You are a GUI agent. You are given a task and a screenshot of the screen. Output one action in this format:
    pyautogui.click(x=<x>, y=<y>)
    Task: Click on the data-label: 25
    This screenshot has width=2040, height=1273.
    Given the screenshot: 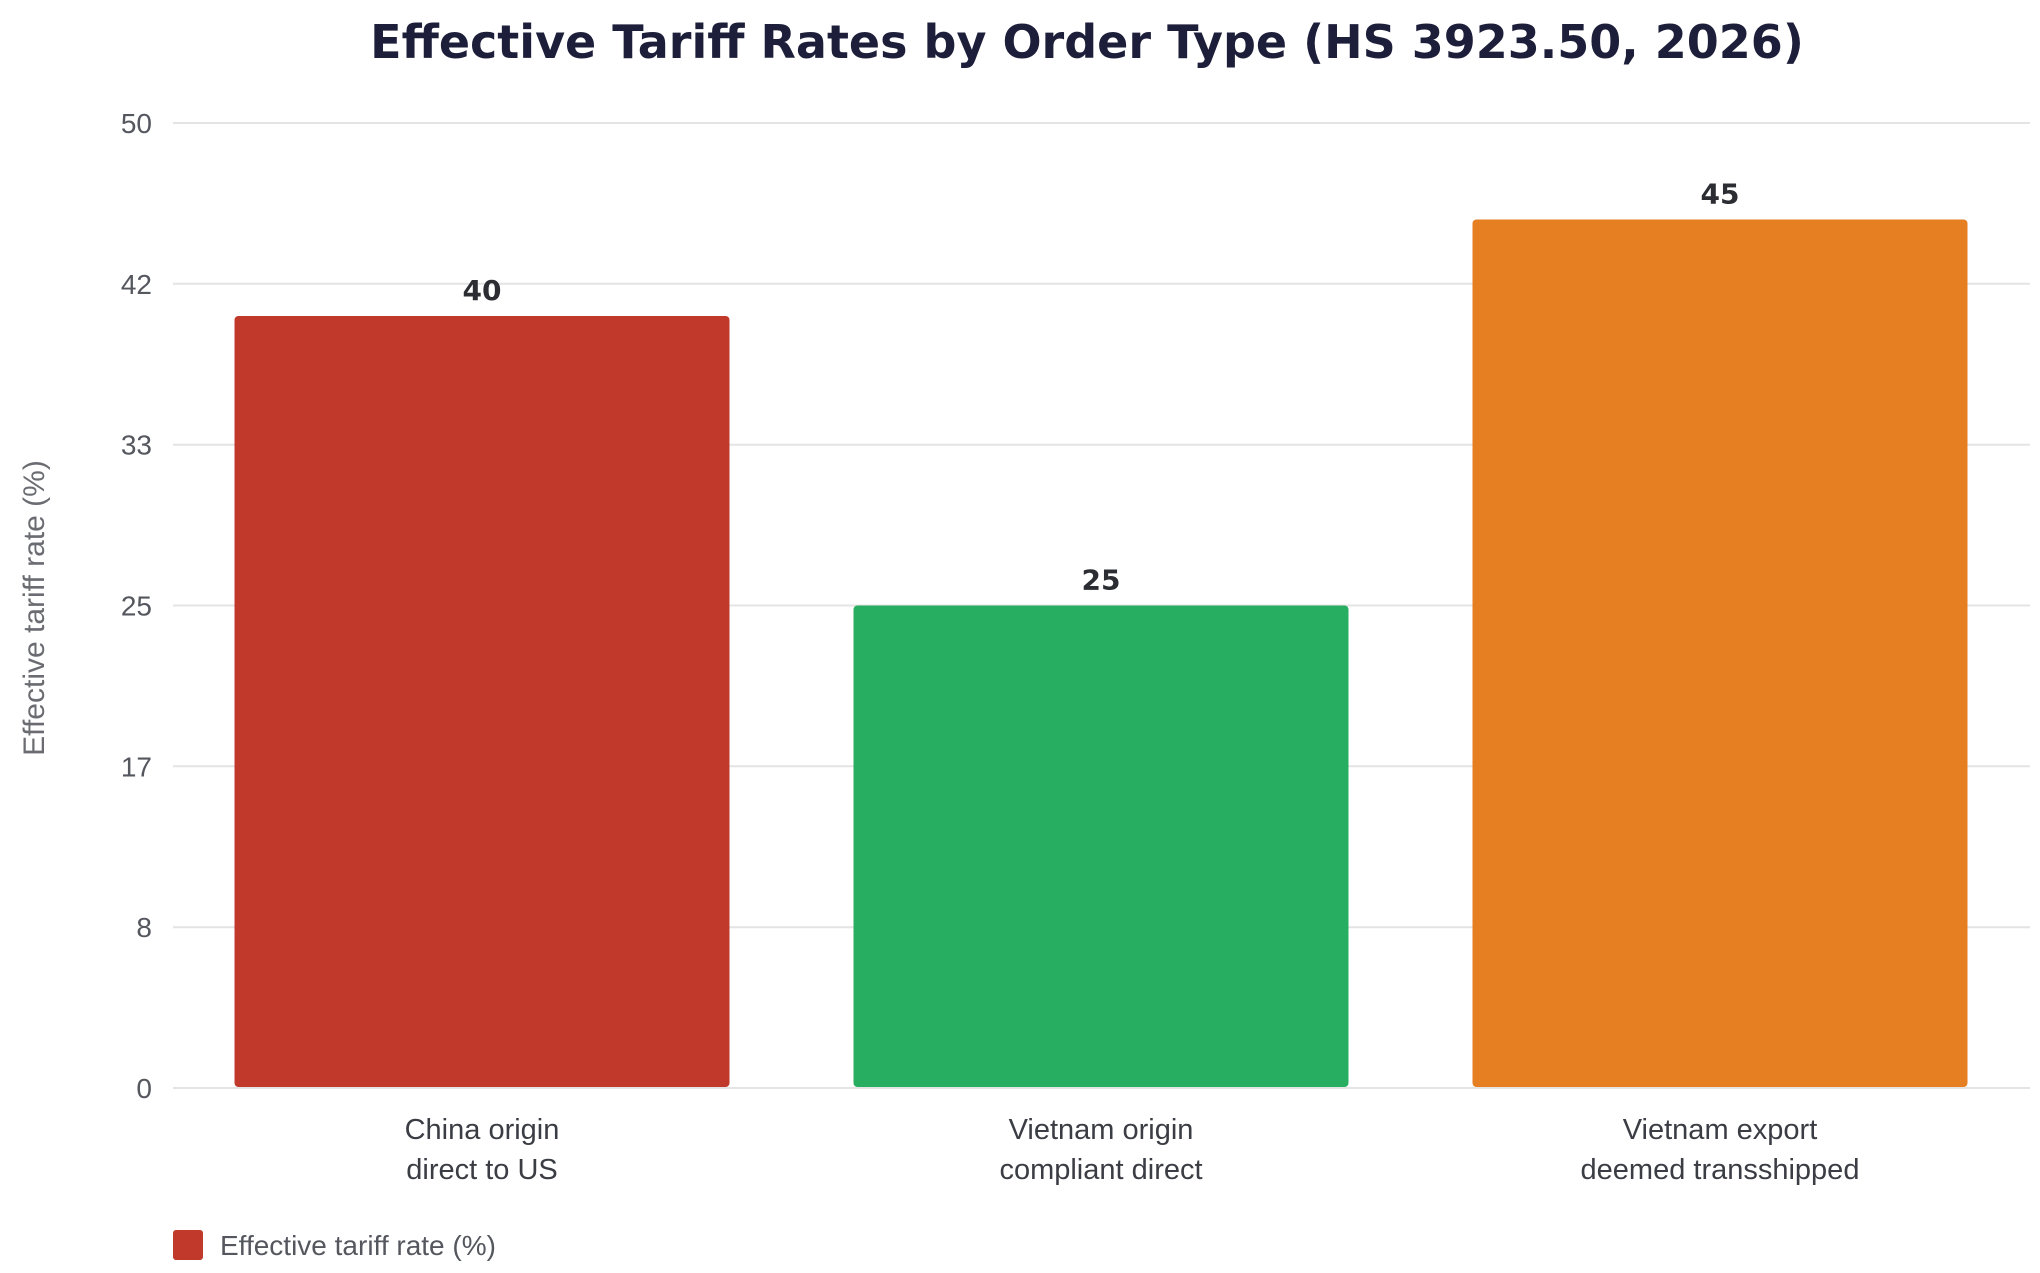 What is the action you would take?
    pyautogui.click(x=1101, y=580)
    